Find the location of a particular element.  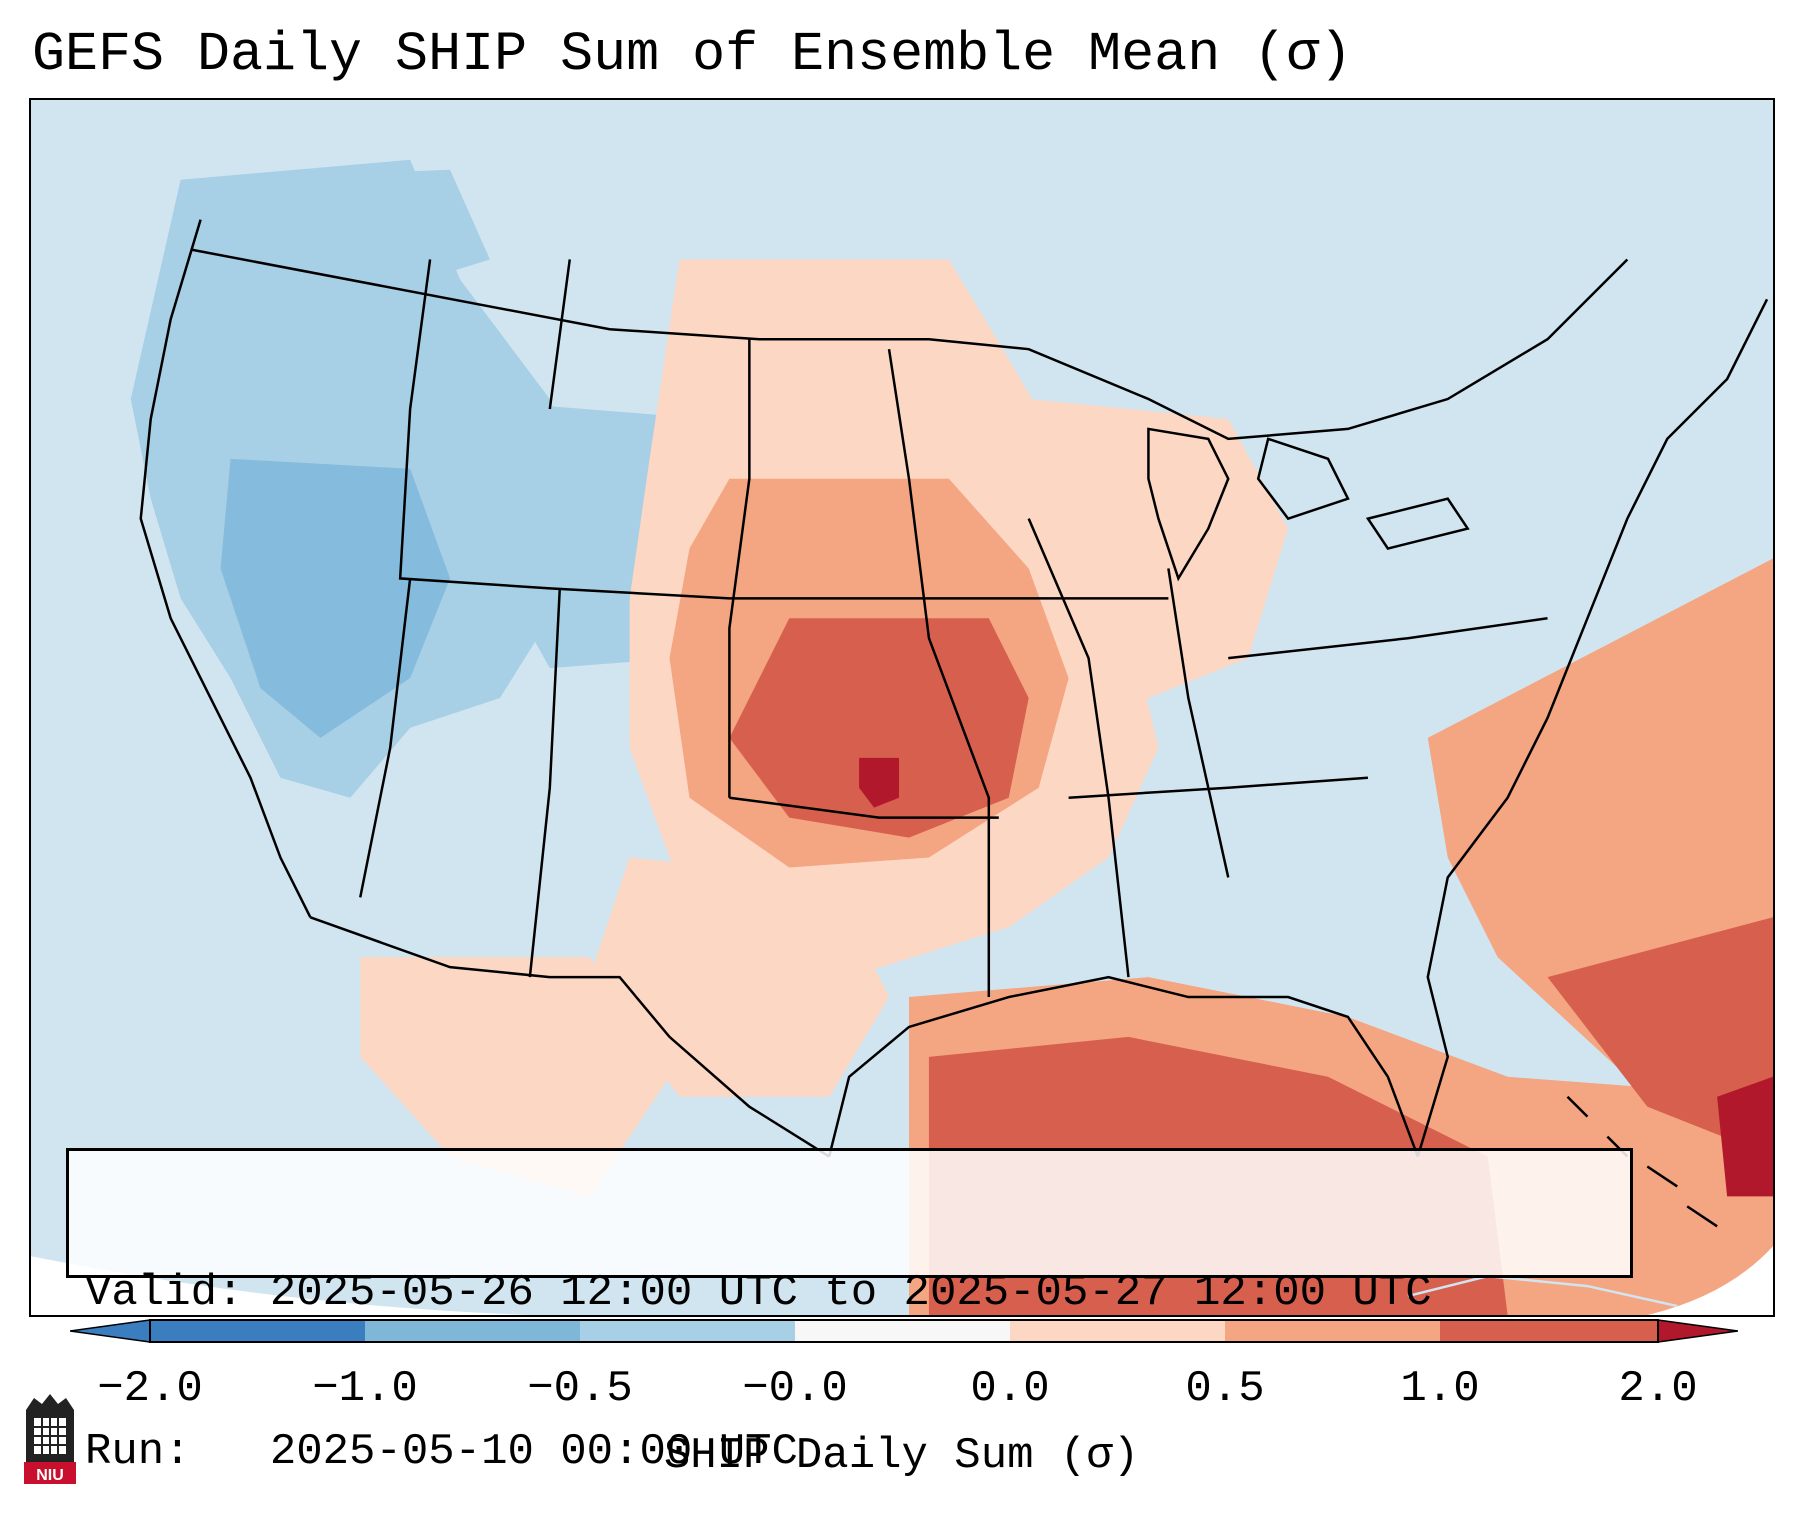

outside-domain-right is located at coordinates (1710, 1280).